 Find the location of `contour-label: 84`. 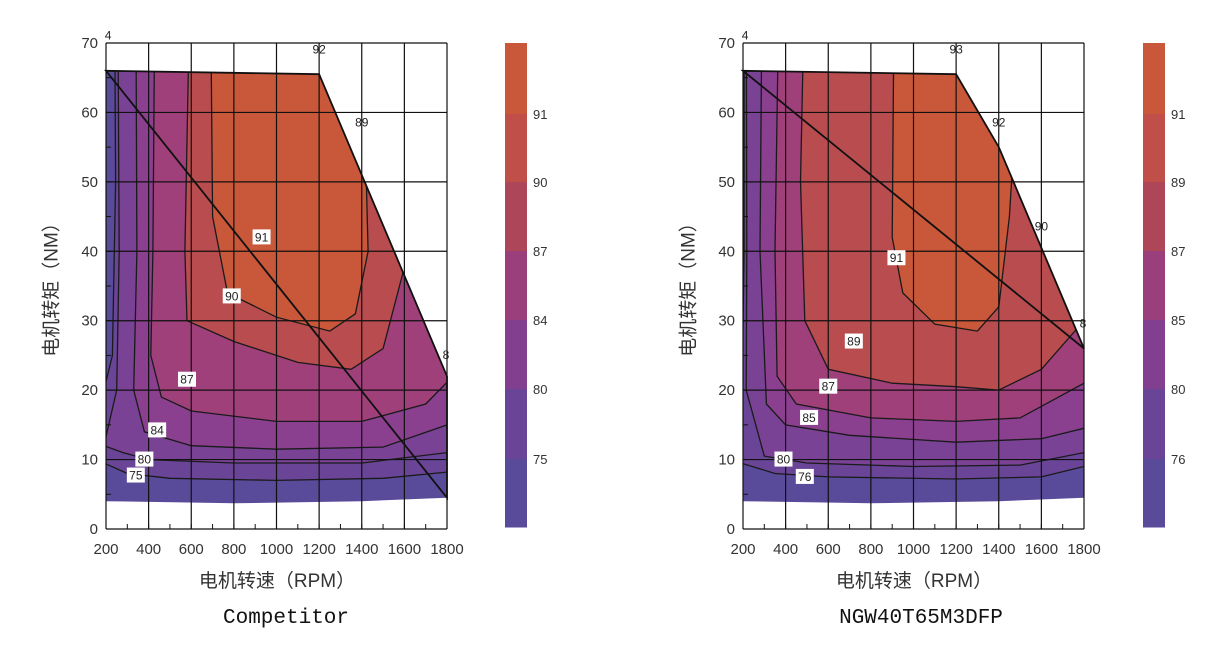

contour-label: 84 is located at coordinates (157, 430).